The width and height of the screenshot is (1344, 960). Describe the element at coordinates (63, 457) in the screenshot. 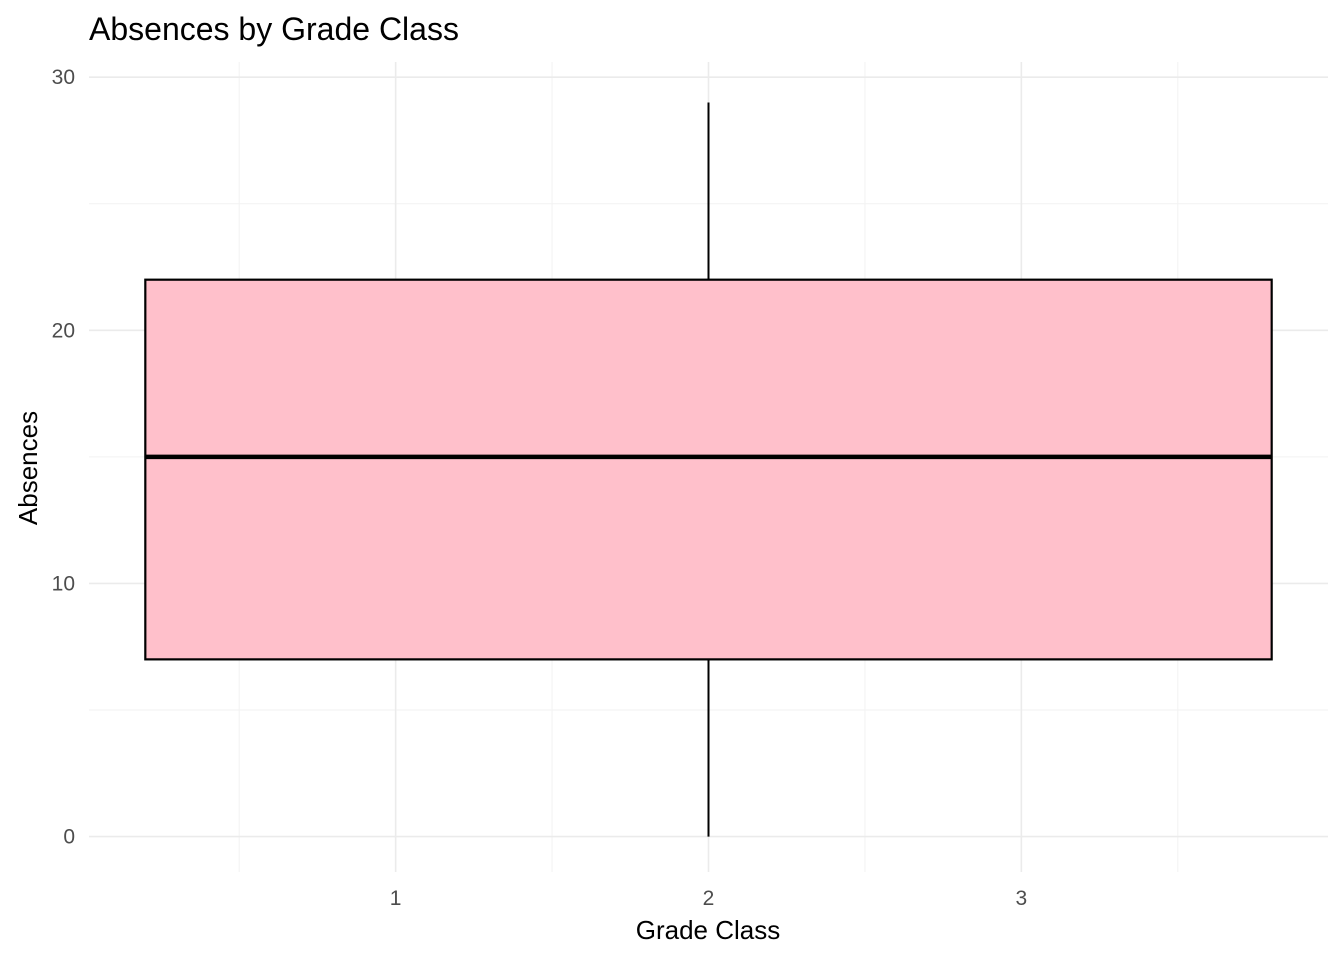

I see `y-axis-tick-labels: 0 10 20 30` at that location.